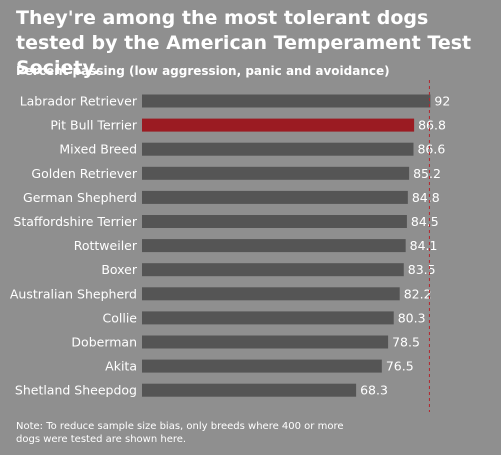 This screenshot has width=501, height=455. Describe the element at coordinates (271, 294) in the screenshot. I see `bar-australian-shepherd` at that location.